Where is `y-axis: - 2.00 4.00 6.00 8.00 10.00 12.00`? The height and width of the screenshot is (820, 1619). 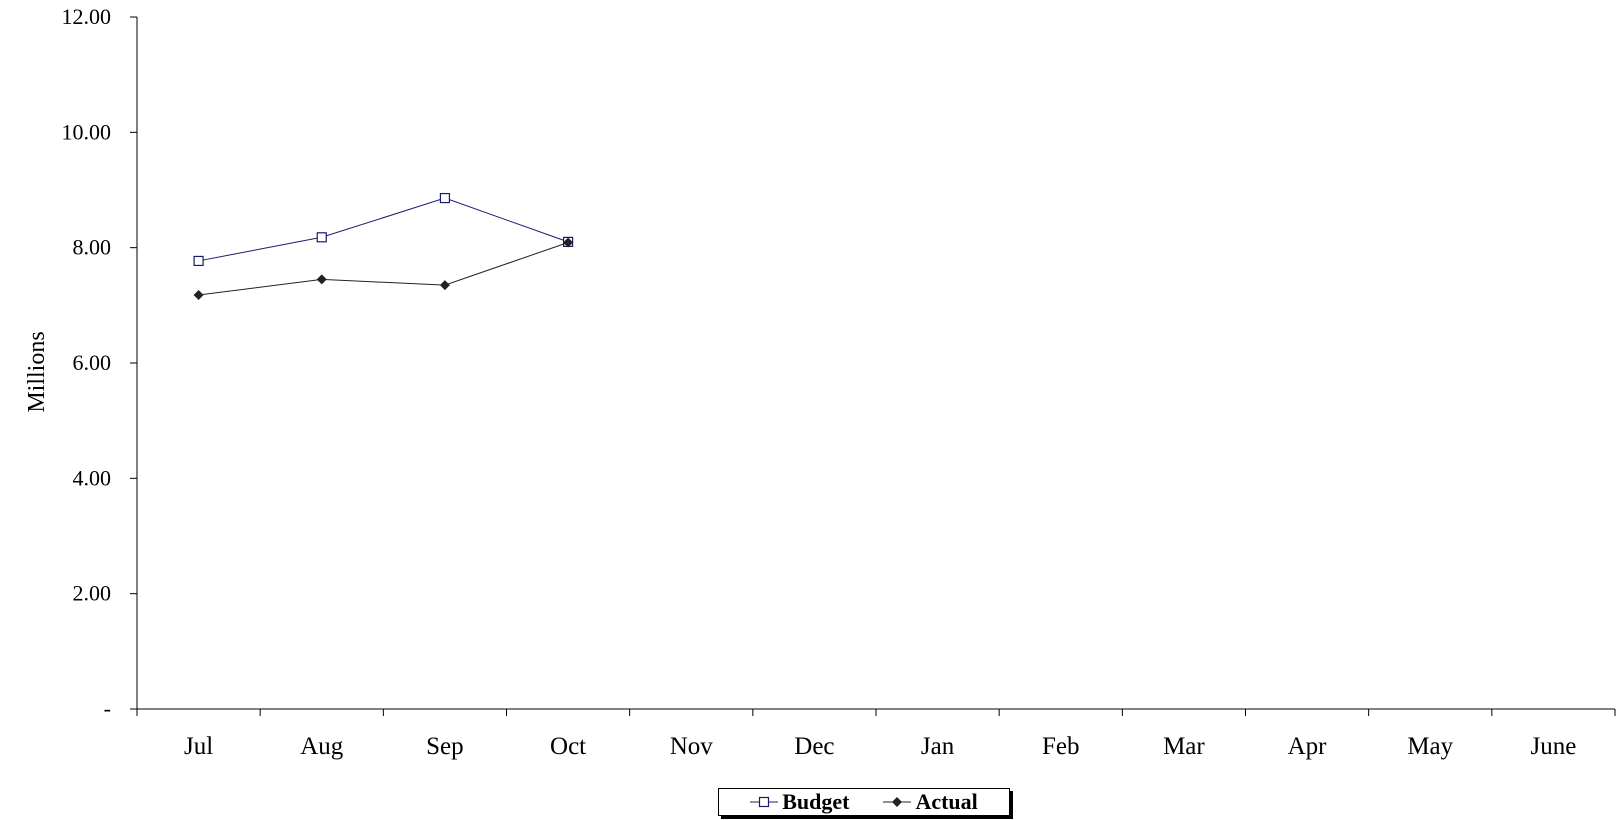 y-axis: - 2.00 4.00 6.00 8.00 10.00 12.00 is located at coordinates (100, 362).